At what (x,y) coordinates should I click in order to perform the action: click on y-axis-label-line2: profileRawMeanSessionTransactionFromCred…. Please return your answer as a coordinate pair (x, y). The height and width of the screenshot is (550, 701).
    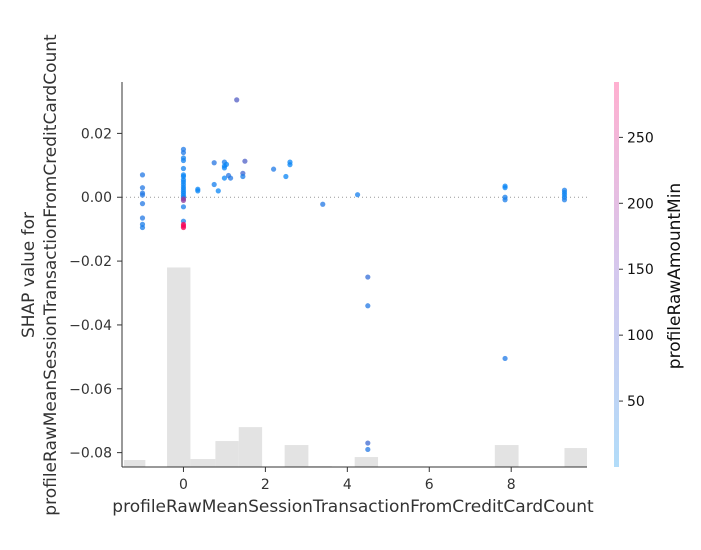
    Looking at the image, I should click on (51, 275).